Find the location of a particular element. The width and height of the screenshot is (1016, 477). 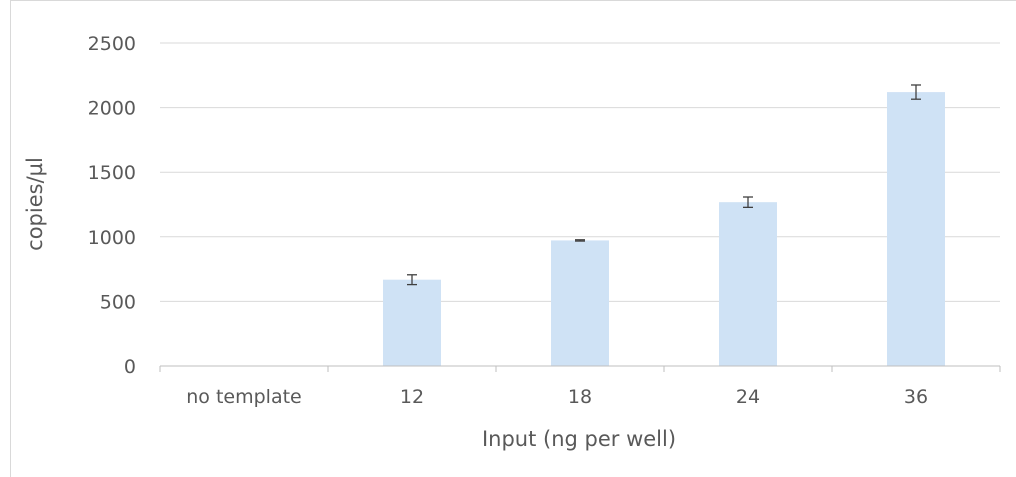

y-tick-label: 500 is located at coordinates (118, 302).